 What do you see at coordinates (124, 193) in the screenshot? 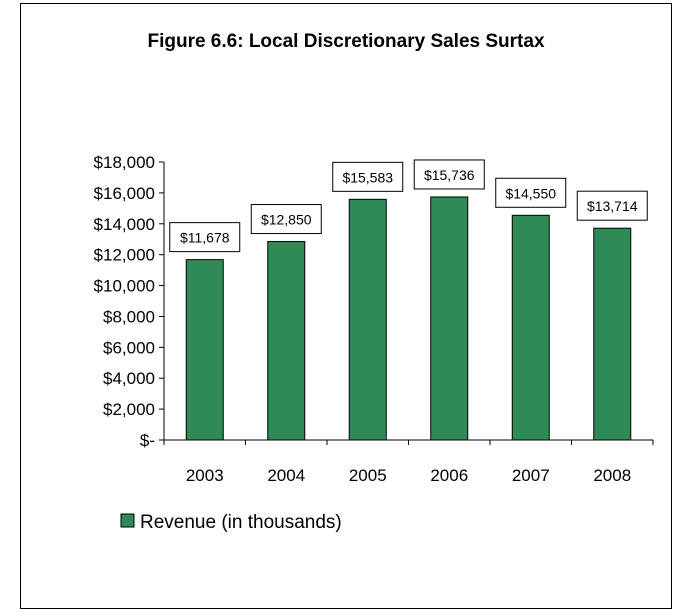
I see `y-tick-label: $16,000` at bounding box center [124, 193].